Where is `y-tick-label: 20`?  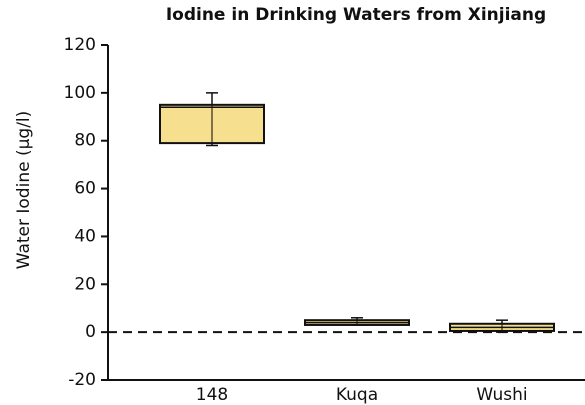 y-tick-label: 20 is located at coordinates (85, 284).